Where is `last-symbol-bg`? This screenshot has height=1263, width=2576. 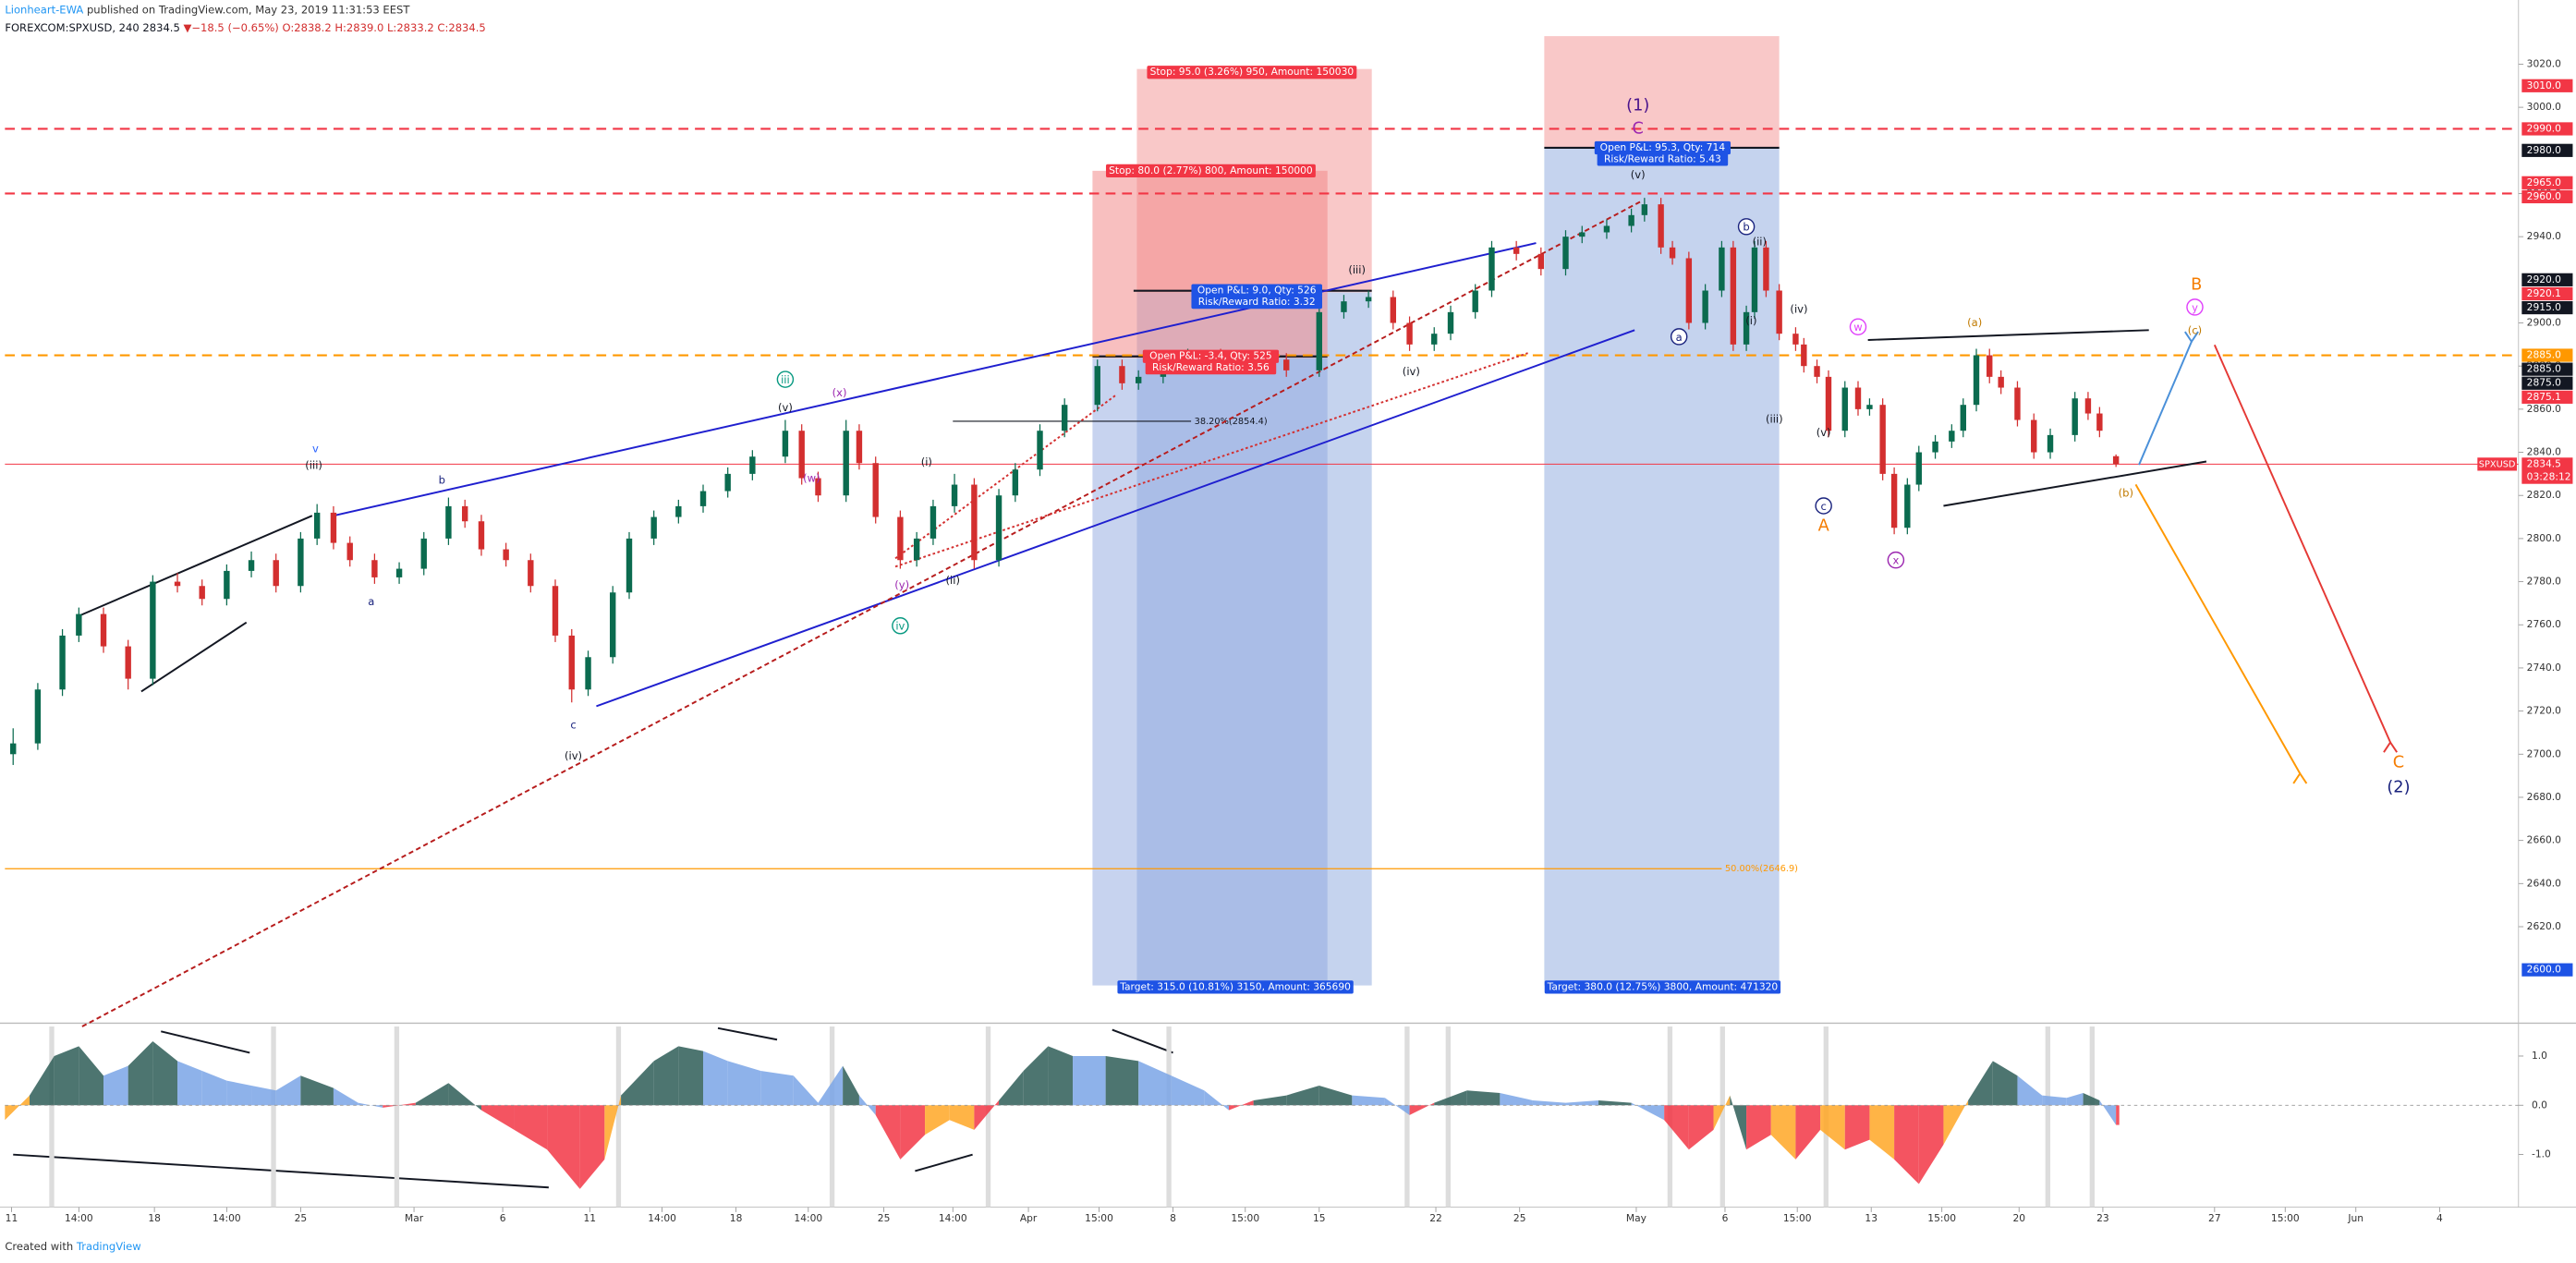 last-symbol-bg is located at coordinates (2497, 464).